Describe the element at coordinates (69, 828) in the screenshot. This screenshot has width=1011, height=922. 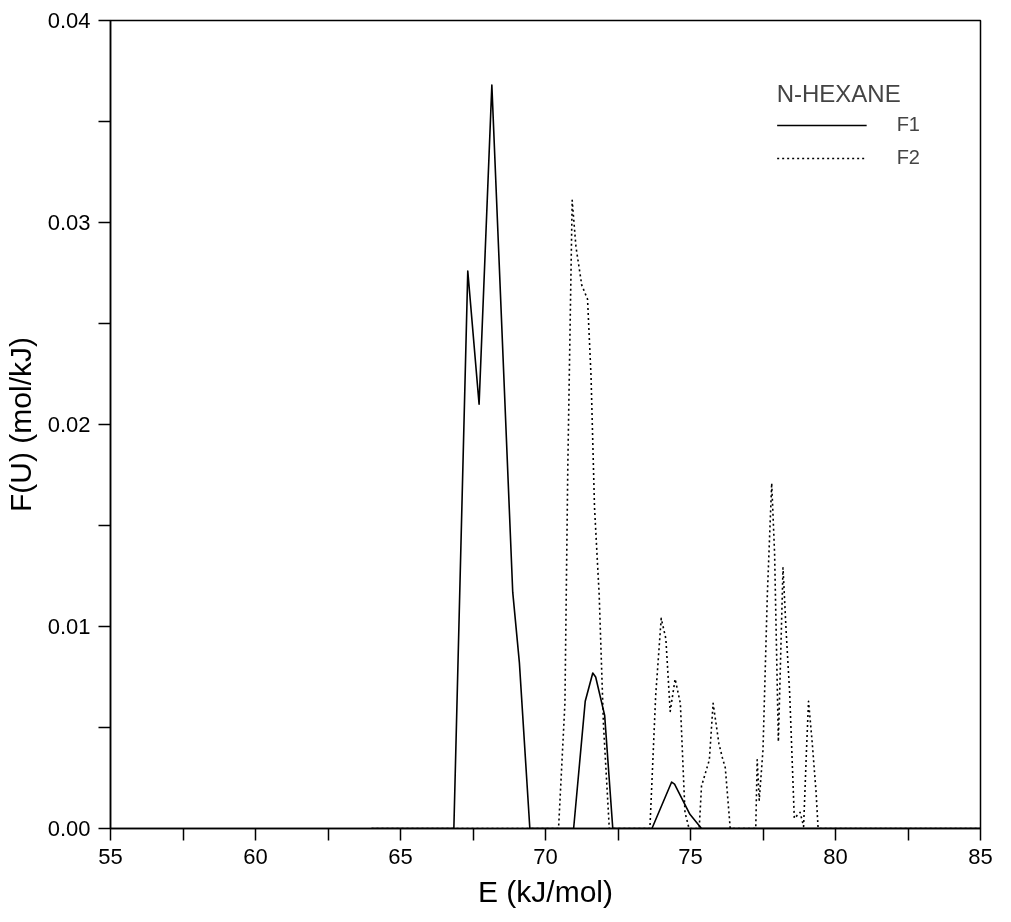
I see `y-tick-label: 0.00` at that location.